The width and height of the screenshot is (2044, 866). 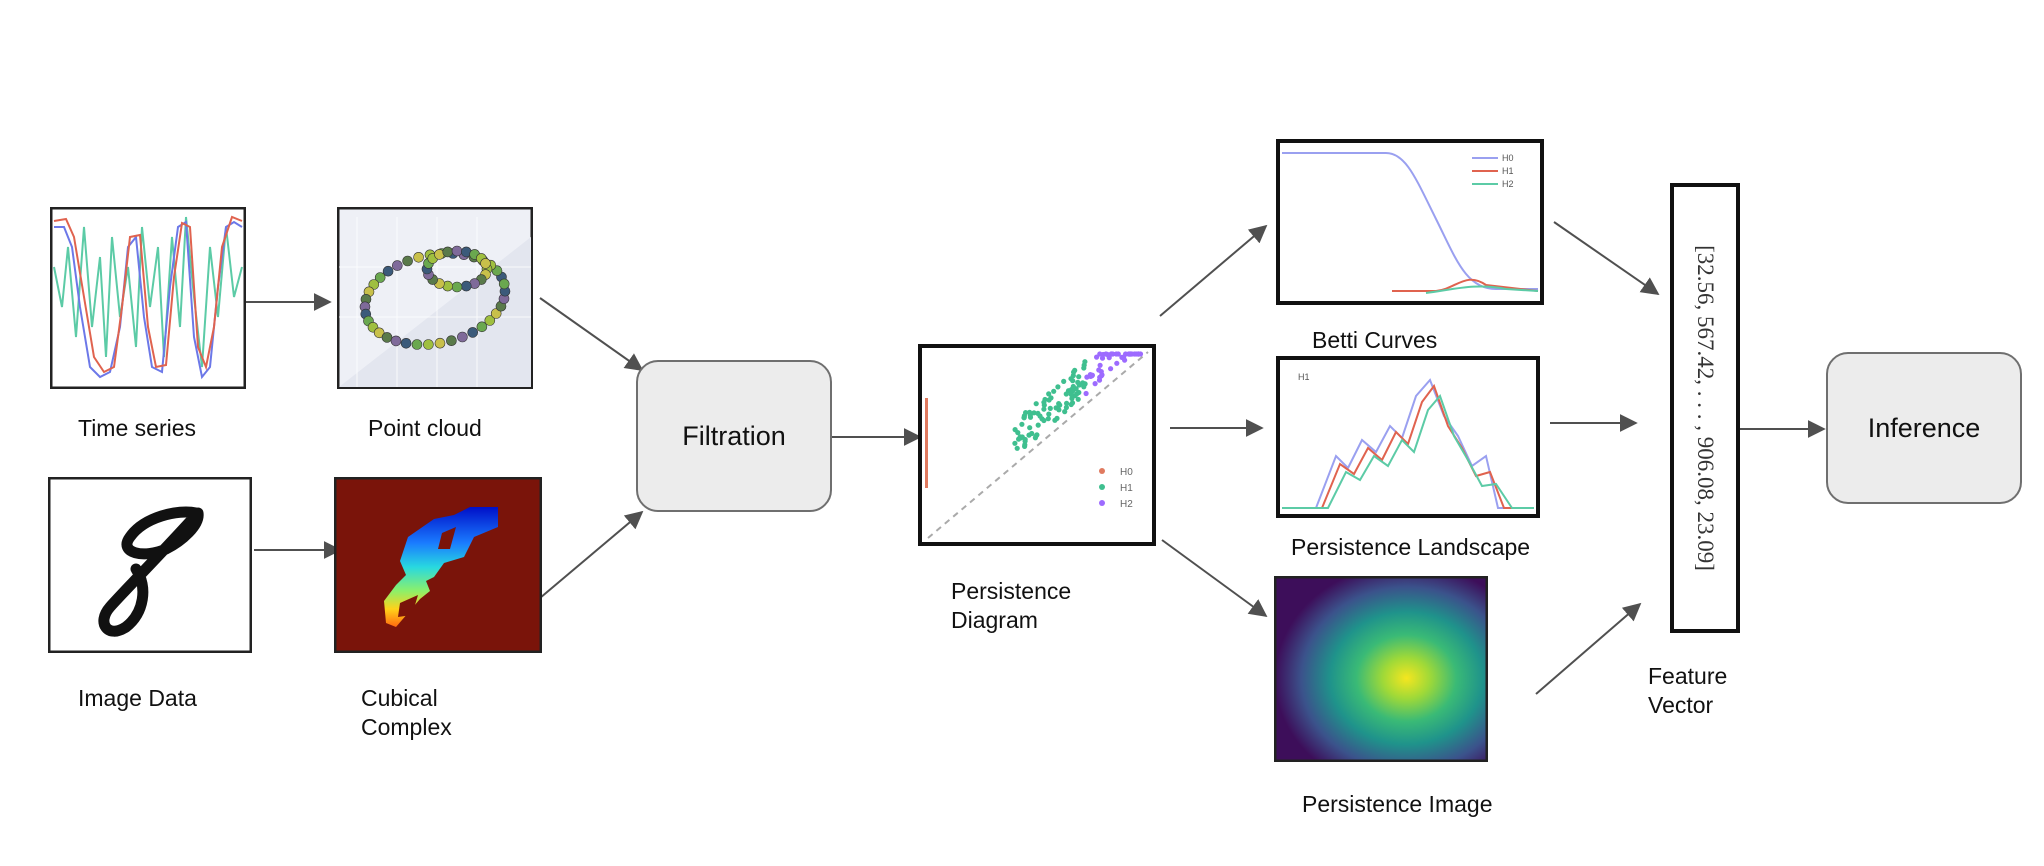 What do you see at coordinates (137, 698) in the screenshot?
I see `image-data-label: Image Data` at bounding box center [137, 698].